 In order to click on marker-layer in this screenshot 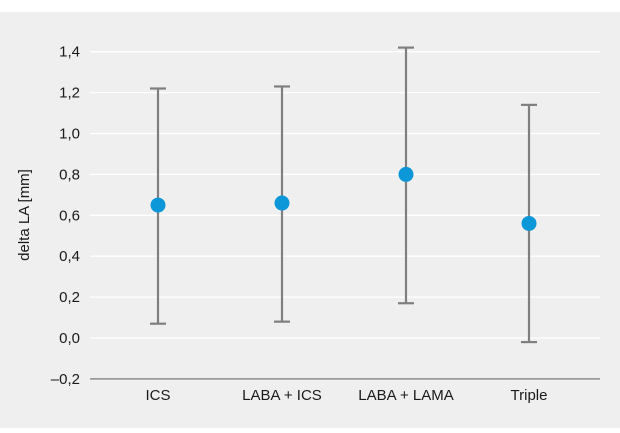, I will do `click(343, 198)`.